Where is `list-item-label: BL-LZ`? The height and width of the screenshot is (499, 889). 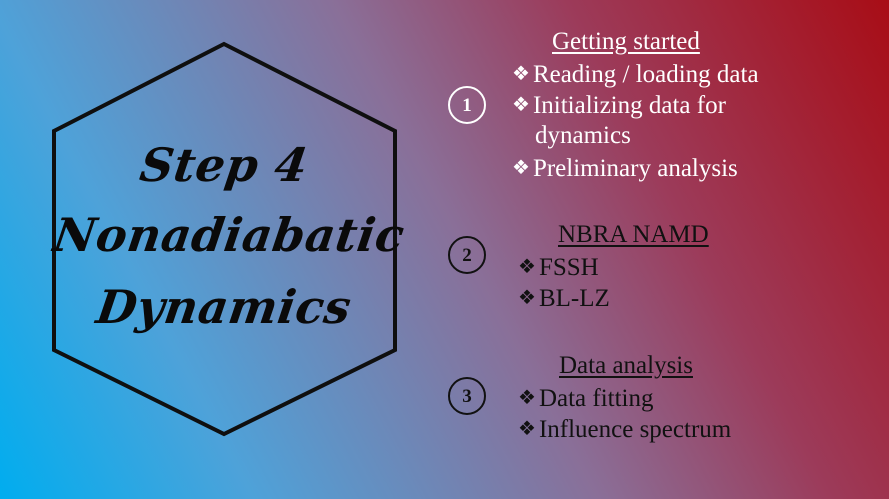 list-item-label: BL-LZ is located at coordinates (574, 298).